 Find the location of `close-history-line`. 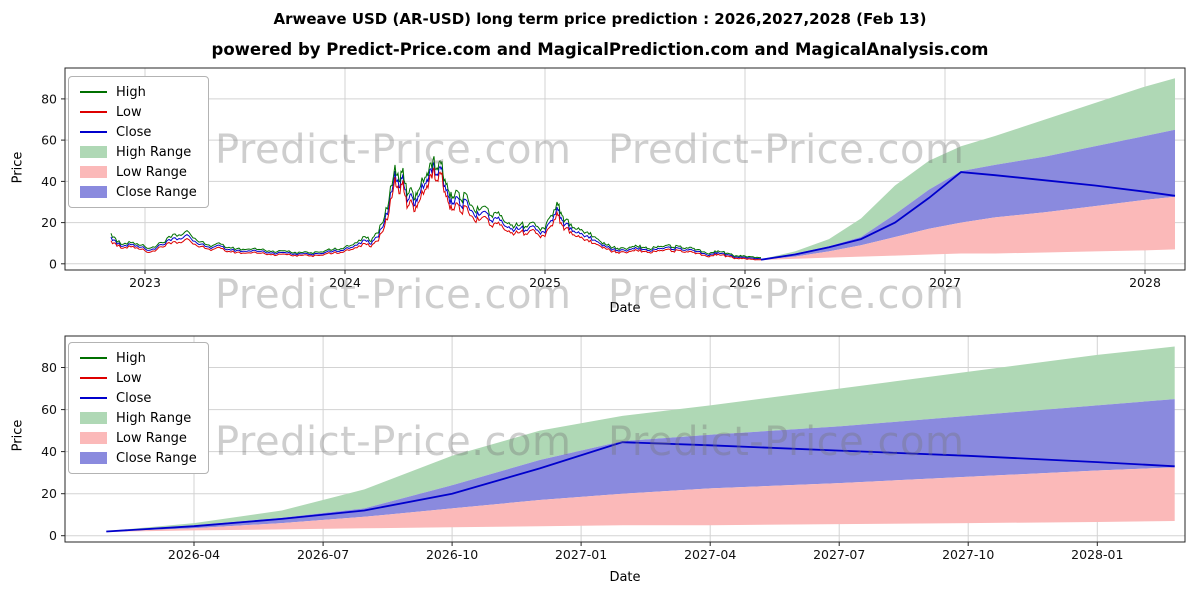

close-history-line is located at coordinates (436, 210).